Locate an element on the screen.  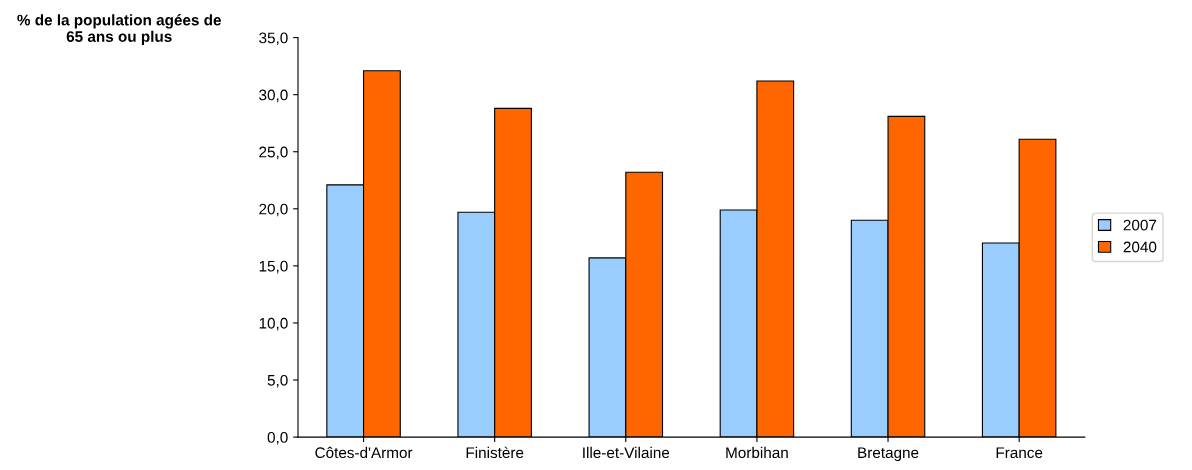
y-tick-label: 10,0 is located at coordinates (273, 324).